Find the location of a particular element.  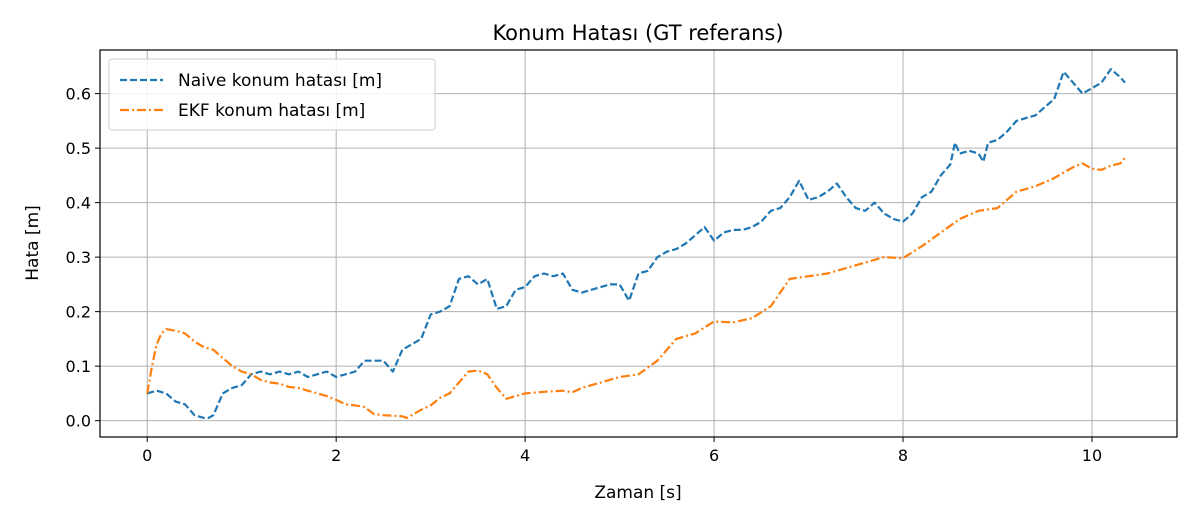

legend-box is located at coordinates (272, 94).